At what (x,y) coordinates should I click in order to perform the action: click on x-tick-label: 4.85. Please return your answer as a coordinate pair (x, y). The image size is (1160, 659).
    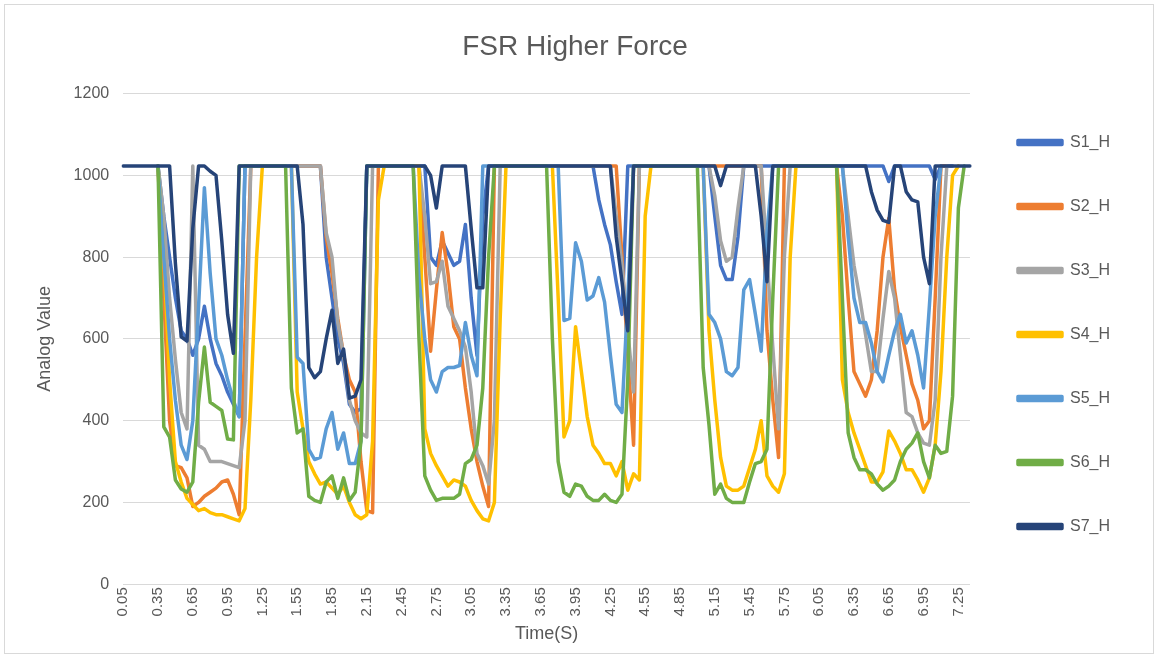
    Looking at the image, I should click on (679, 602).